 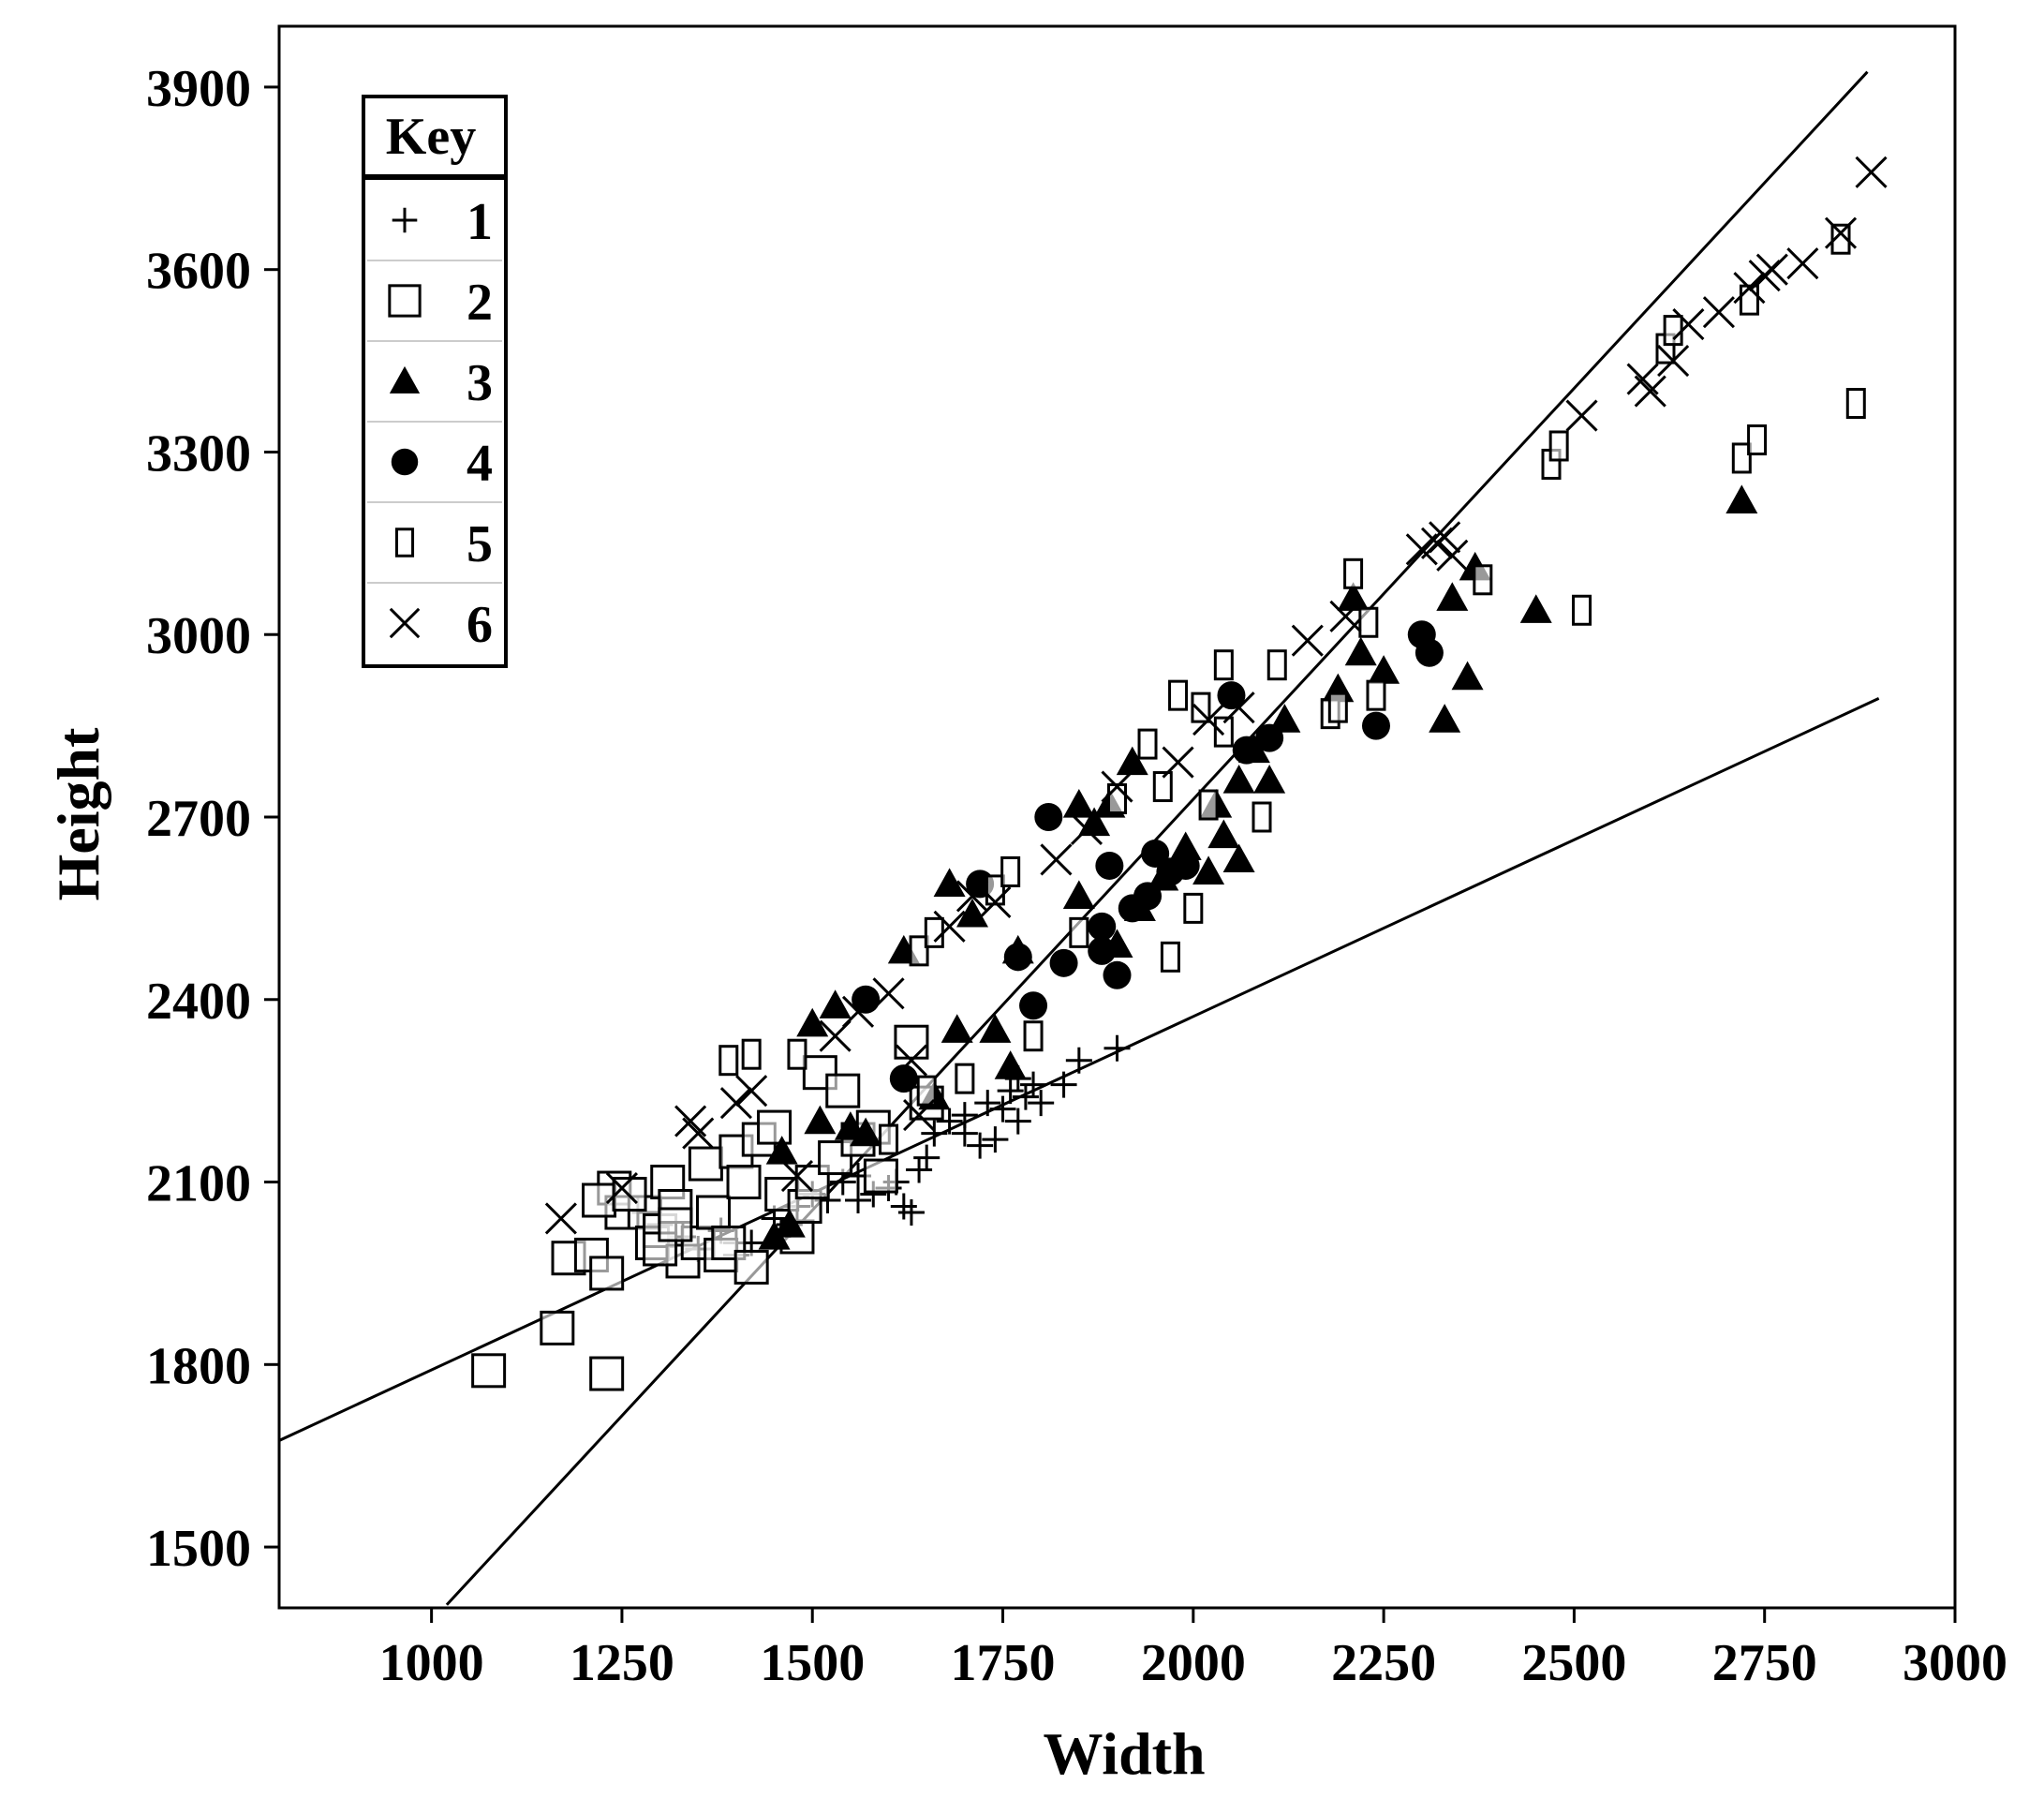 What do you see at coordinates (431, 137) in the screenshot?
I see `legend-title: Key` at bounding box center [431, 137].